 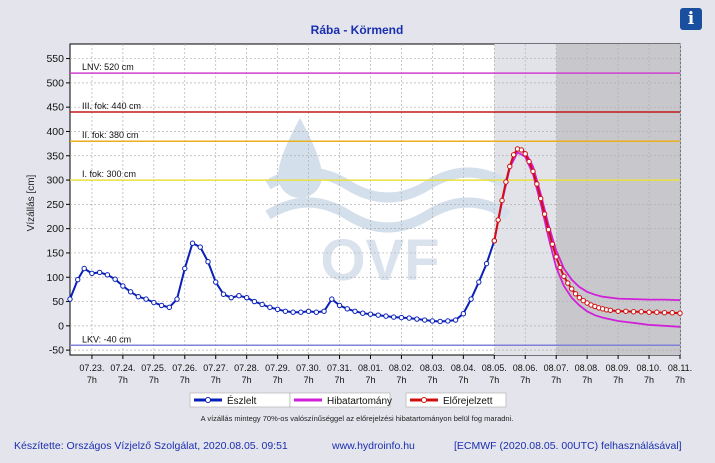 What do you see at coordinates (525, 199) in the screenshot?
I see `forecast-zone` at bounding box center [525, 199].